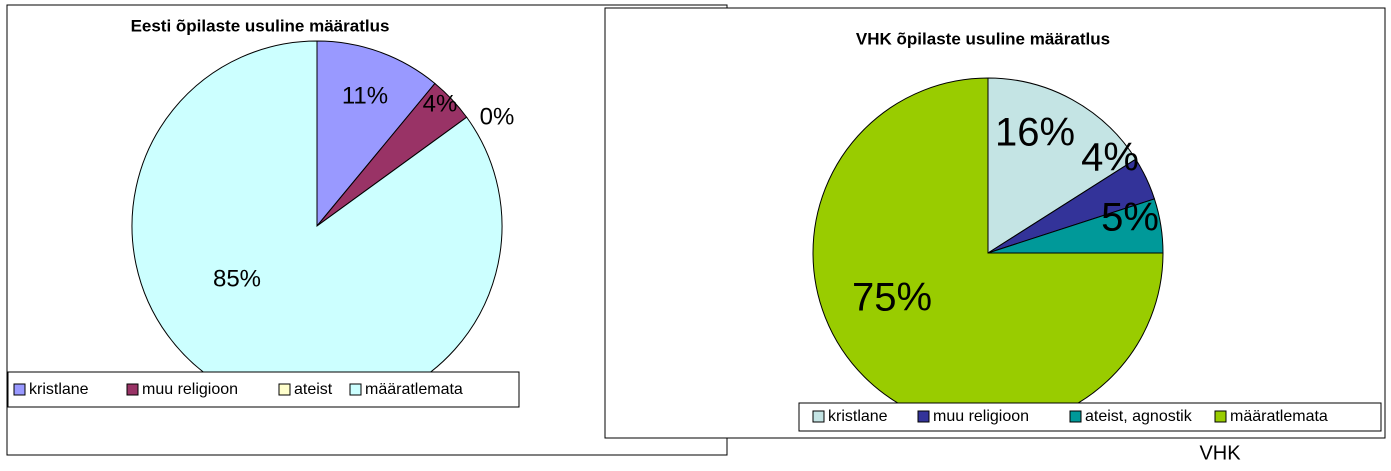 The height and width of the screenshot is (471, 1391). Describe the element at coordinates (1220, 453) in the screenshot. I see `caption: VHK` at that location.